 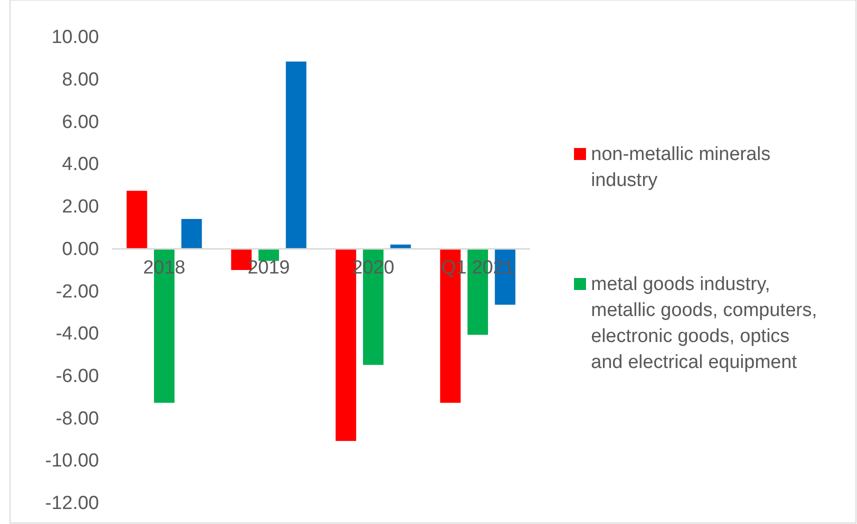 What do you see at coordinates (269, 267) in the screenshot?
I see `x-tick-label: 2019` at bounding box center [269, 267].